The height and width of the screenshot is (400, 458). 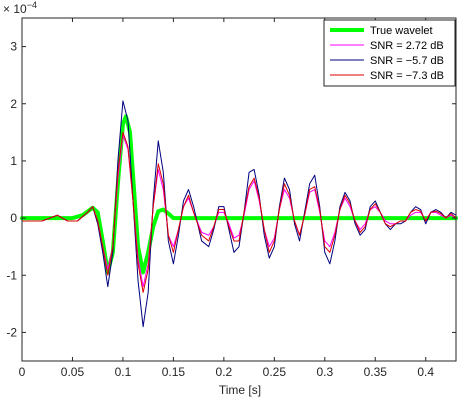 What do you see at coordinates (407, 76) in the screenshot?
I see `legend-label-3: SNR = −7.3 dB` at bounding box center [407, 76].